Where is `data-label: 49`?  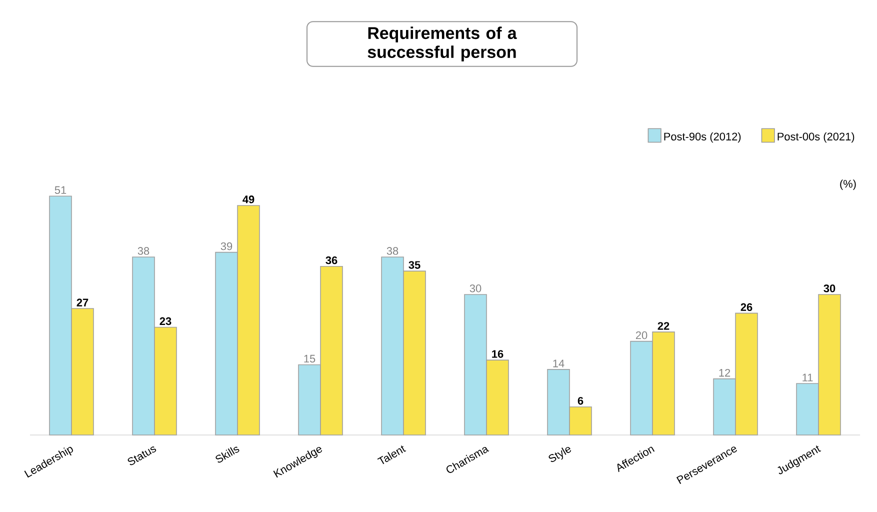
data-label: 49 is located at coordinates (248, 200).